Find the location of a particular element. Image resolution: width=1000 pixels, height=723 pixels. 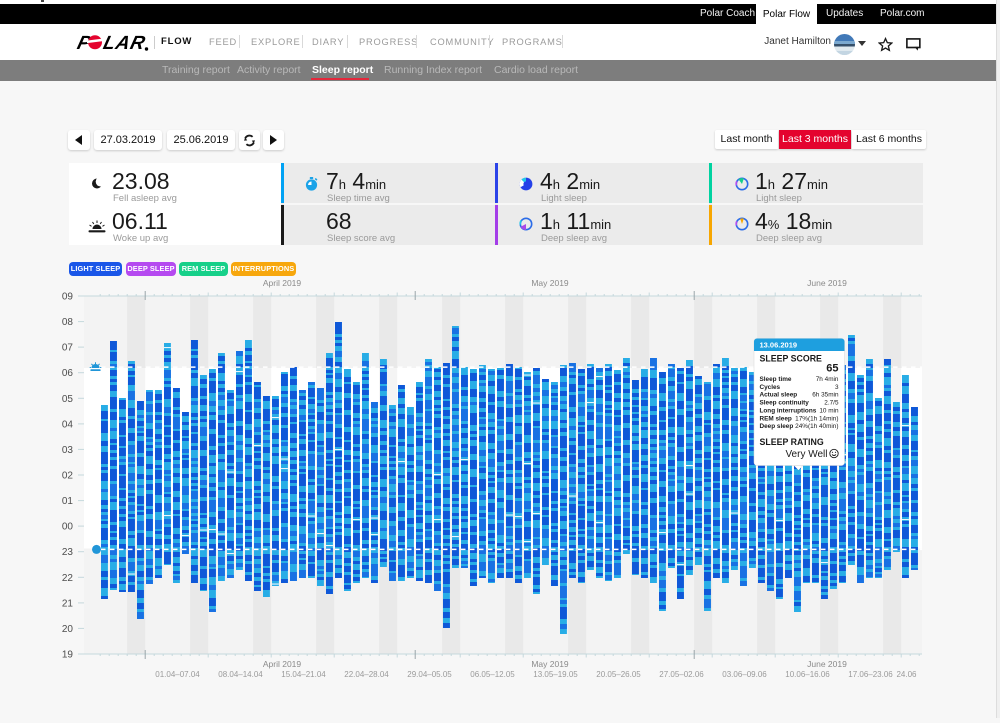

svg-text: 27.05–02.06 is located at coordinates (681, 674).